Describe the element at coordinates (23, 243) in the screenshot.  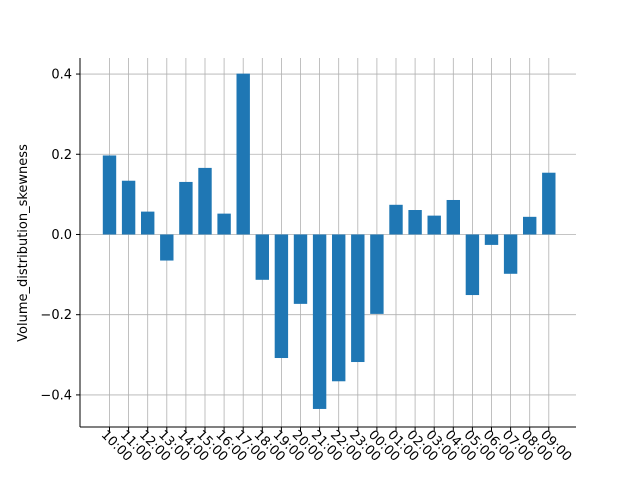
I see `y-axis-label: Volume_distribution_skewness` at that location.